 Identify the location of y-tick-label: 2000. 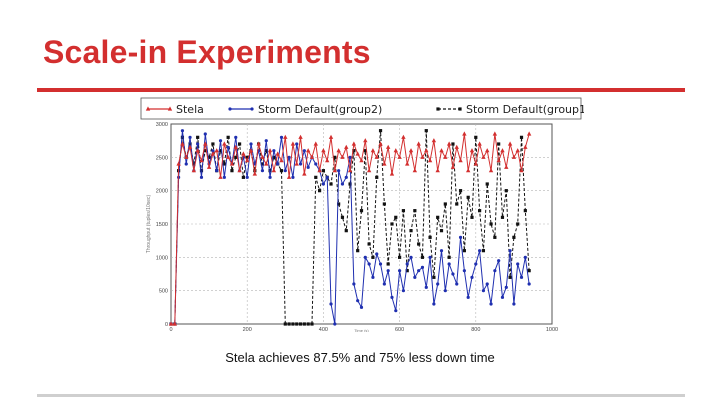
(162, 192).